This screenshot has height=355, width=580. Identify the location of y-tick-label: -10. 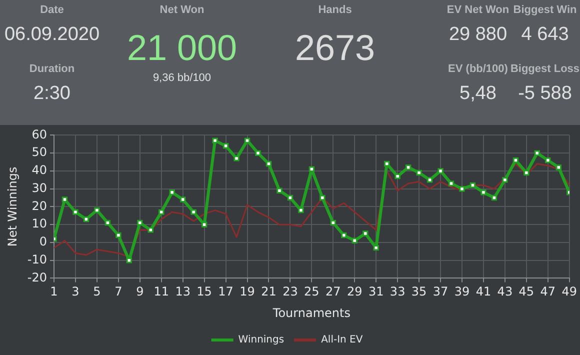
(37, 259).